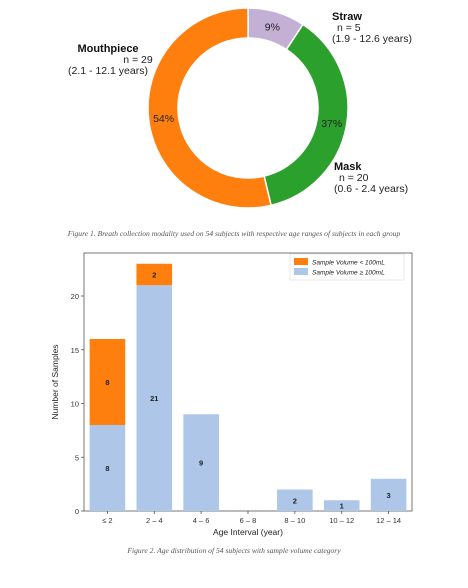 The width and height of the screenshot is (468, 588). What do you see at coordinates (163, 119) in the screenshot?
I see `donut-pct-mouthpiece: 54%` at bounding box center [163, 119].